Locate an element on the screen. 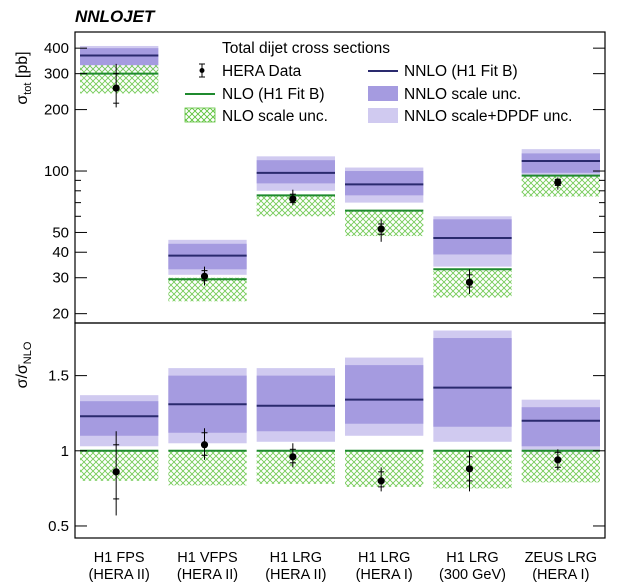 The height and width of the screenshot is (585, 621). top-ytick-label-40: 40 is located at coordinates (60, 252).